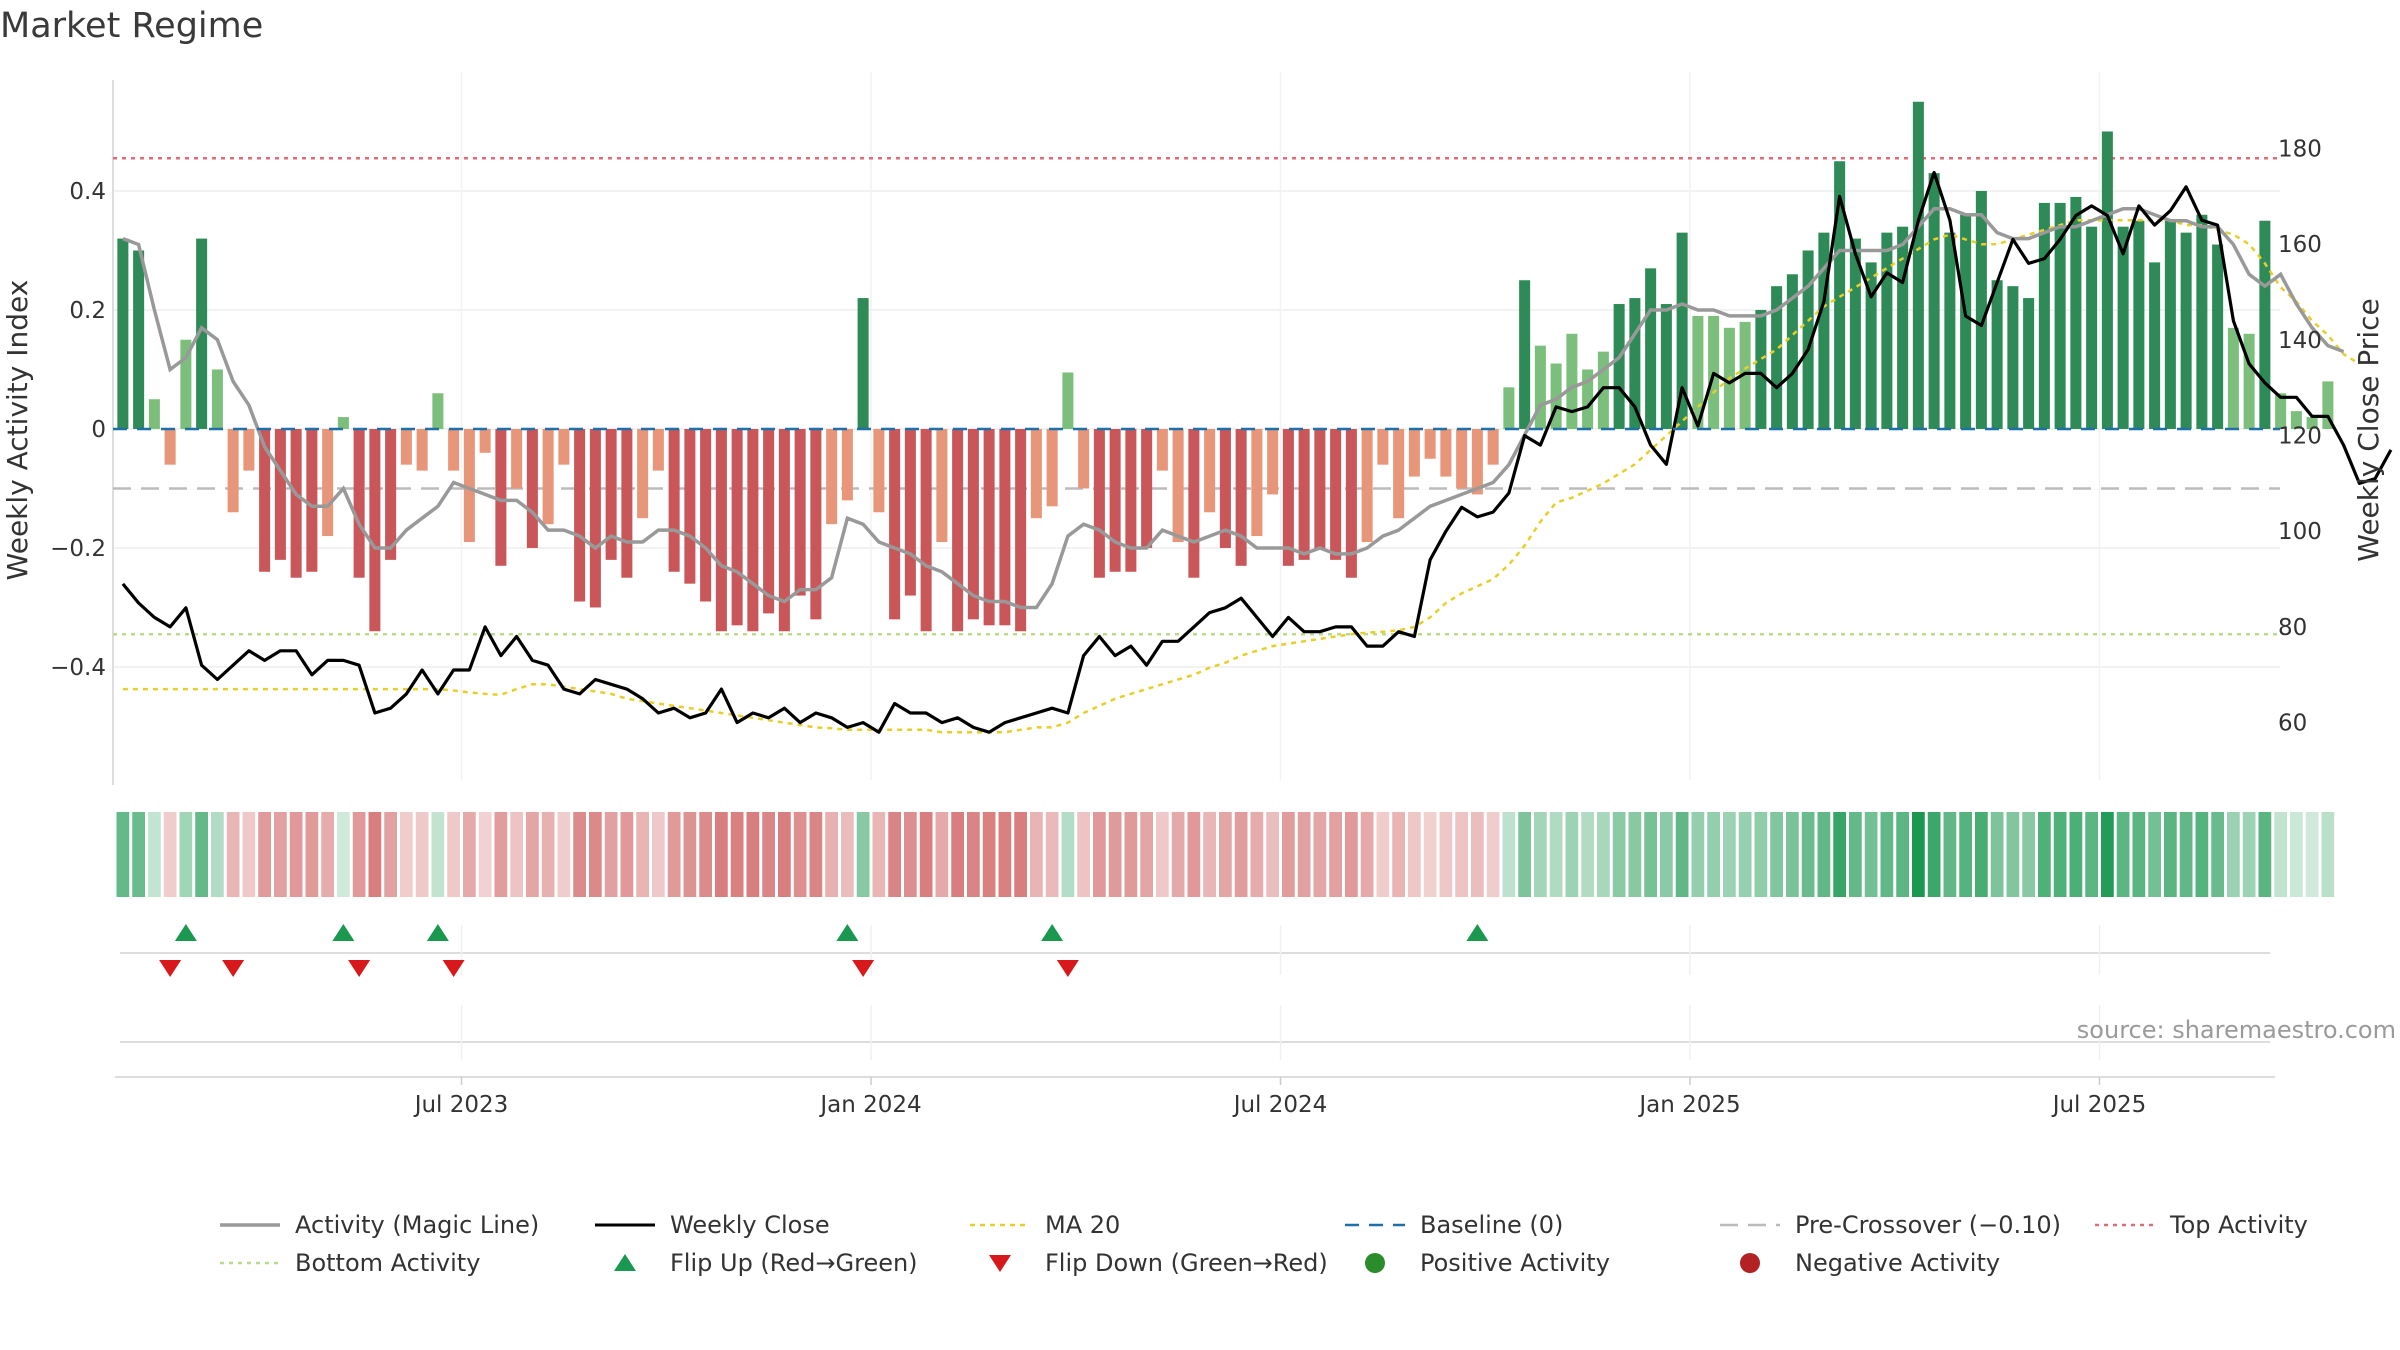 The width and height of the screenshot is (2400, 1350). I want to click on legend-label: Weekly Close, so click(750, 1225).